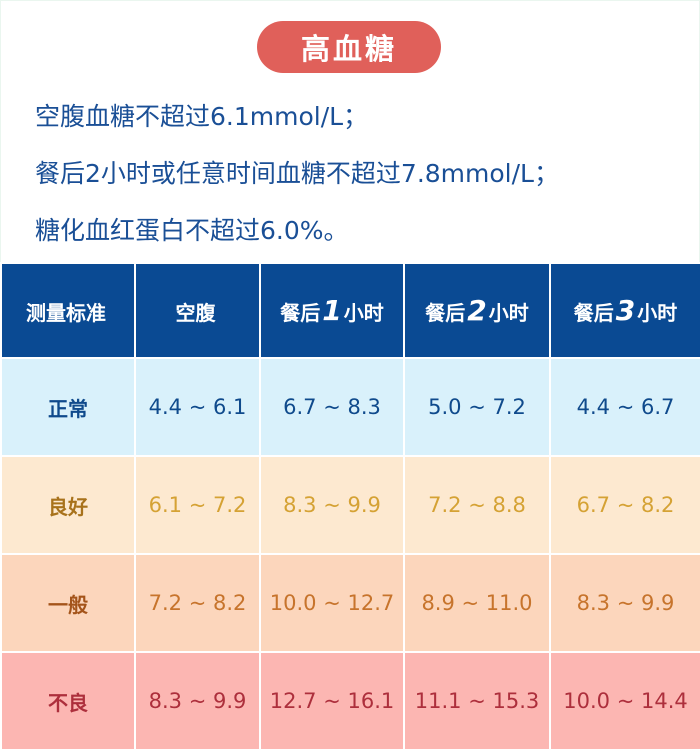  What do you see at coordinates (68, 701) in the screenshot?
I see `row-label: 不良` at bounding box center [68, 701].